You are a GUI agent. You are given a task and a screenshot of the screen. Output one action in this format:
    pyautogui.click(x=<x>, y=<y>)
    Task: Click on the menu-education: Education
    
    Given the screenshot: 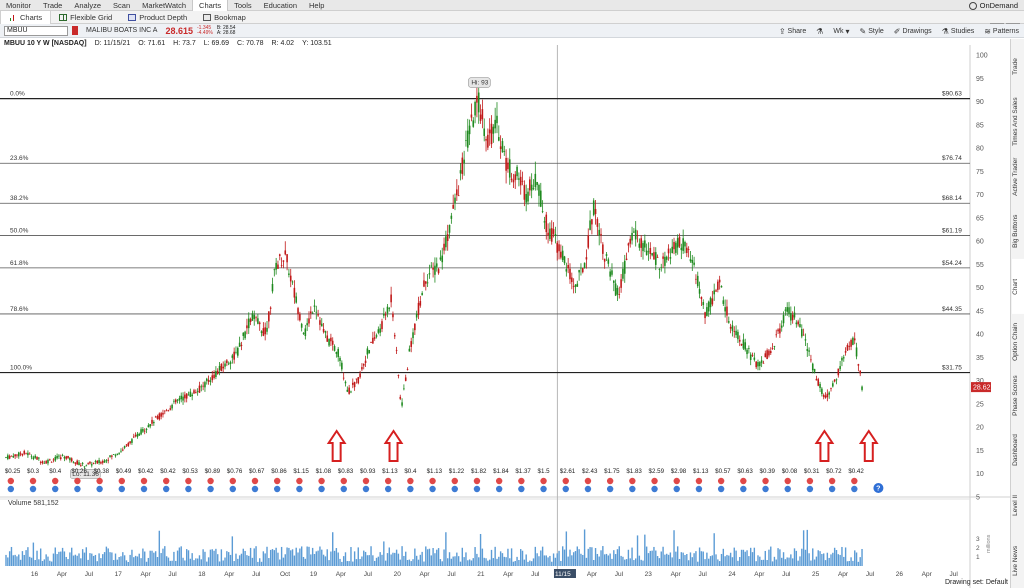 What is the action you would take?
    pyautogui.click(x=280, y=5)
    